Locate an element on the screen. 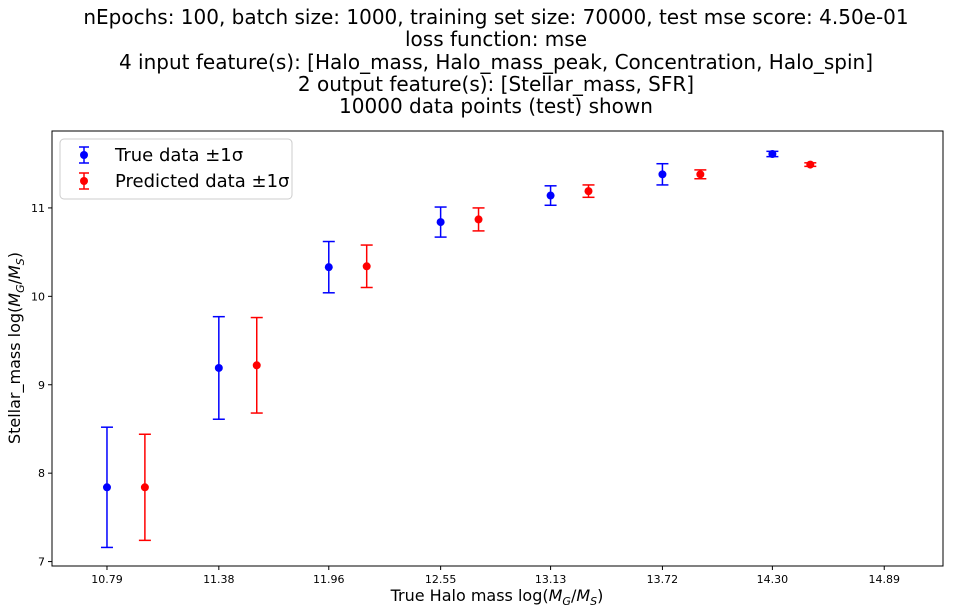  x-tick-label: 12.55 is located at coordinates (441, 579).